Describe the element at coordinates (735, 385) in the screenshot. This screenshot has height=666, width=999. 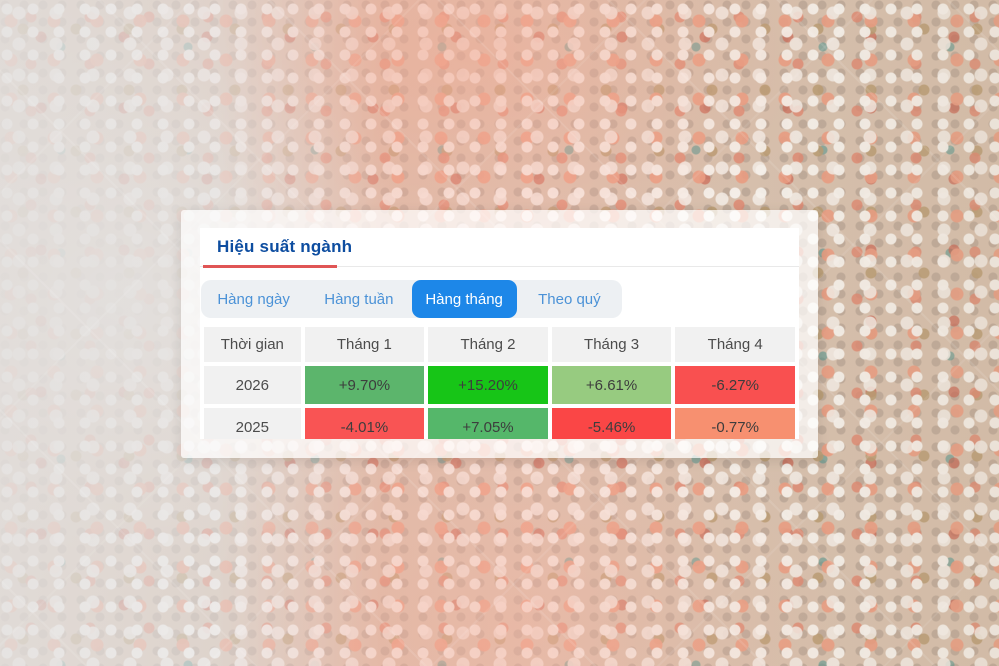
I see `value-cell: -6.27%` at that location.